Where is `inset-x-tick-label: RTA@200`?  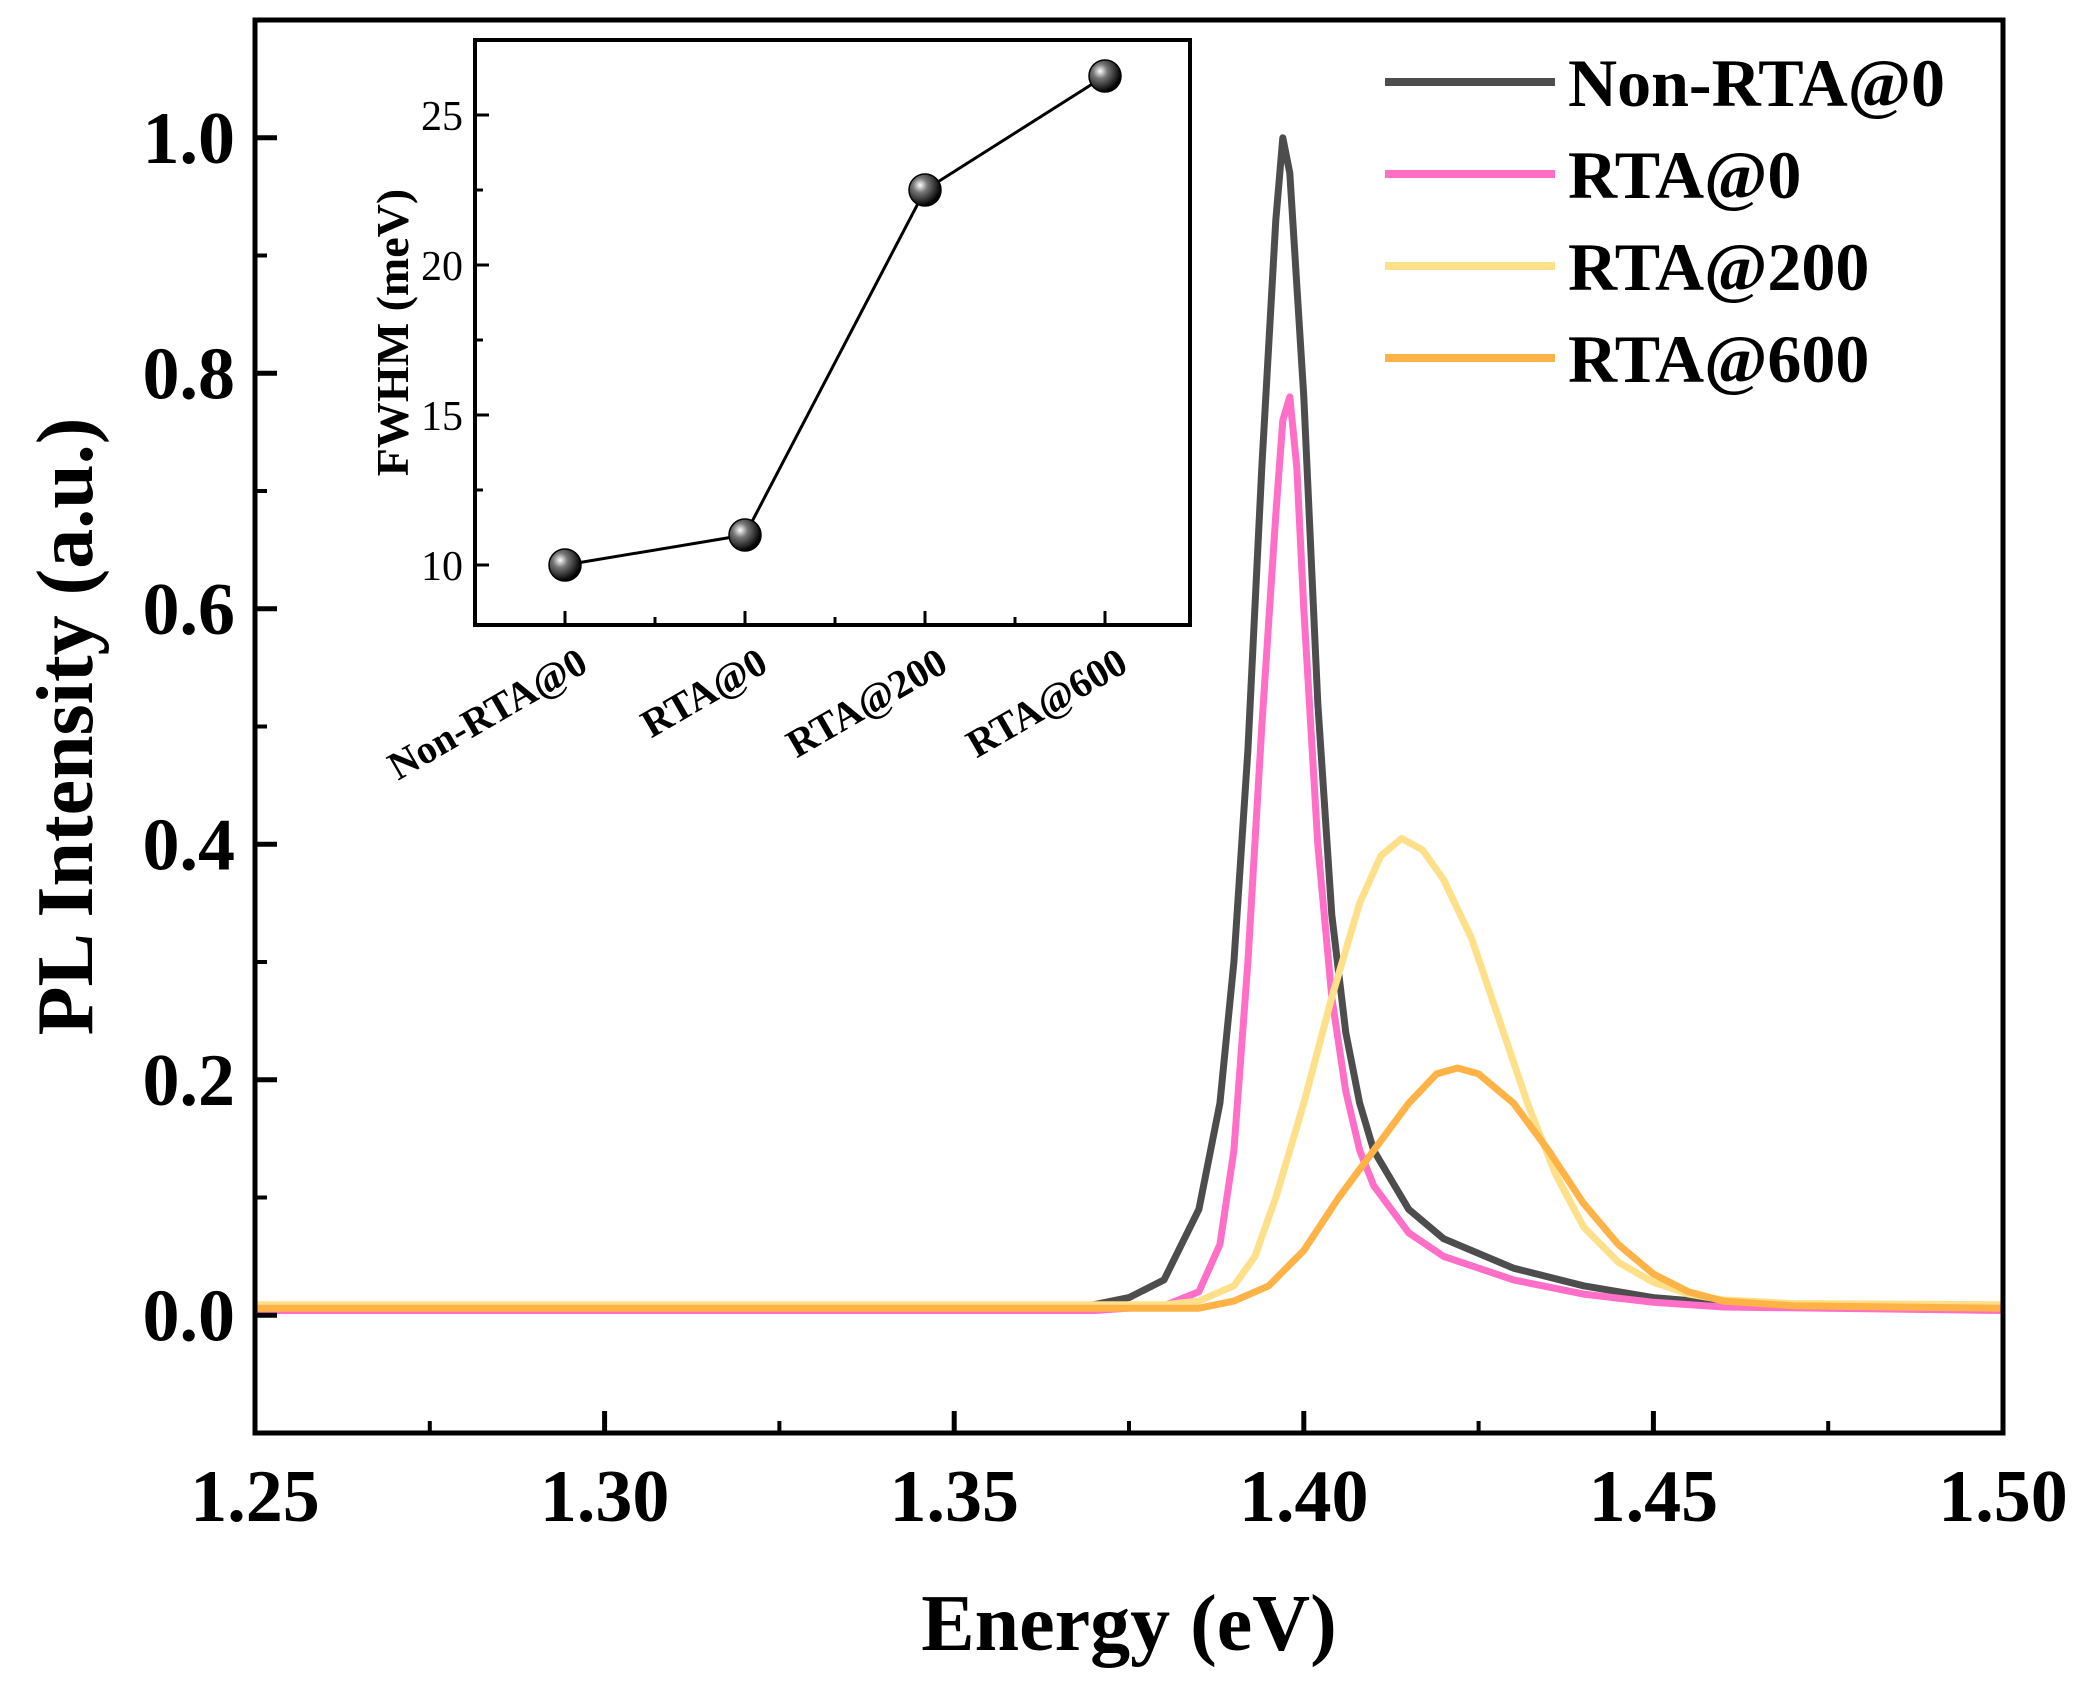
inset-x-tick-label: RTA@200 is located at coordinates (866, 703).